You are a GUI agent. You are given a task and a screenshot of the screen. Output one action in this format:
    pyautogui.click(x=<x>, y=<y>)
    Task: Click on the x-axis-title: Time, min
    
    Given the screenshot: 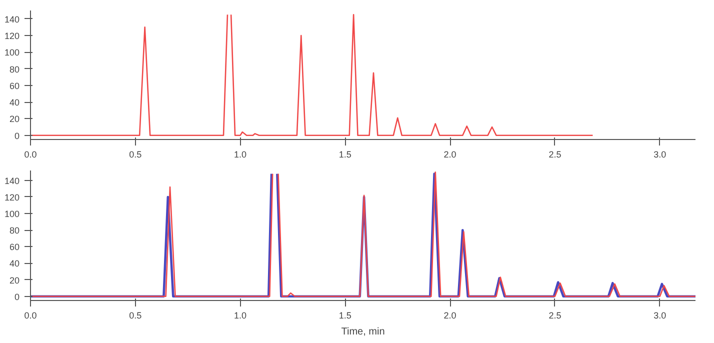 What is the action you would take?
    pyautogui.click(x=363, y=332)
    